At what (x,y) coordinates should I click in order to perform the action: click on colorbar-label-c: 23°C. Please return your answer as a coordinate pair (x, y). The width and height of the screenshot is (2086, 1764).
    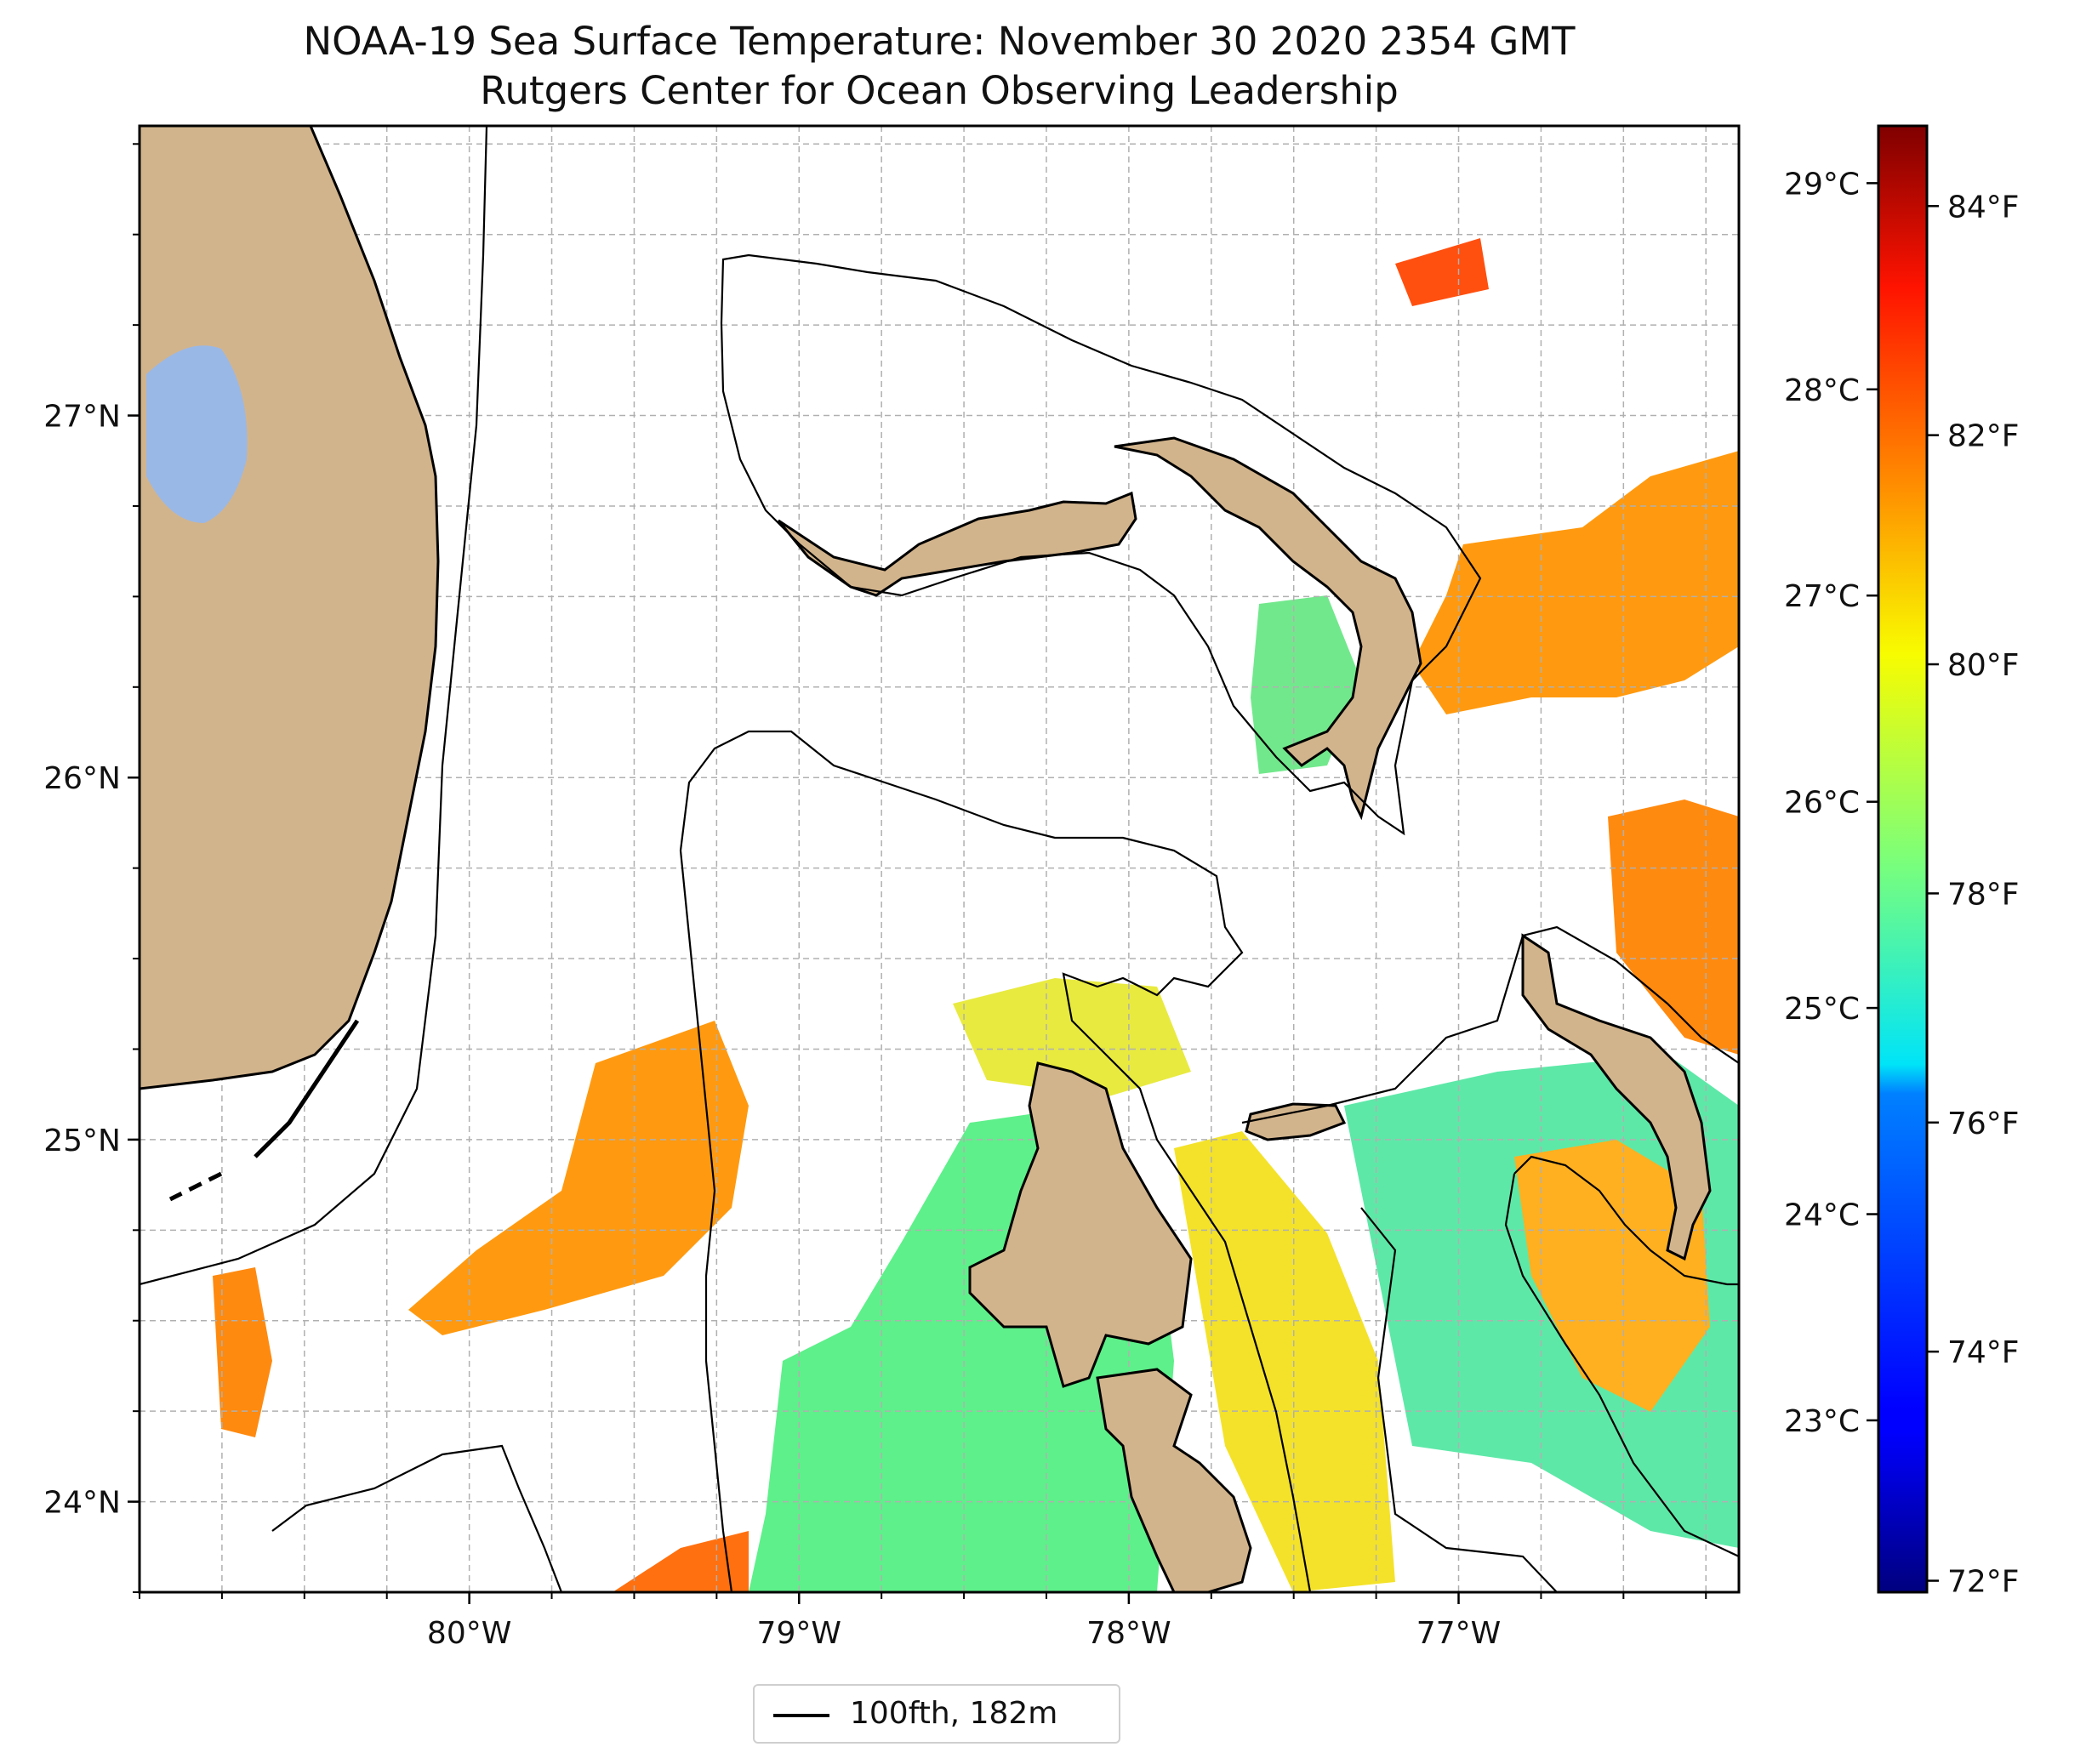
    Looking at the image, I should click on (1822, 1421).